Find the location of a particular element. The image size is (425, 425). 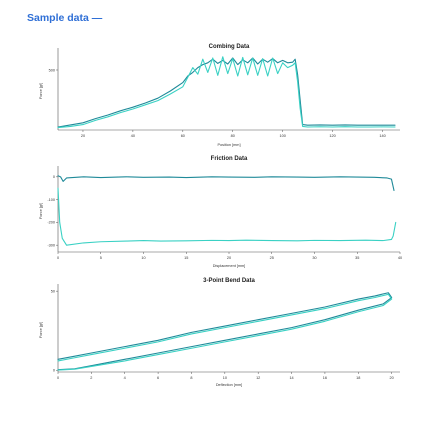

x-axis-label: Displacement [mm] is located at coordinates (229, 266).